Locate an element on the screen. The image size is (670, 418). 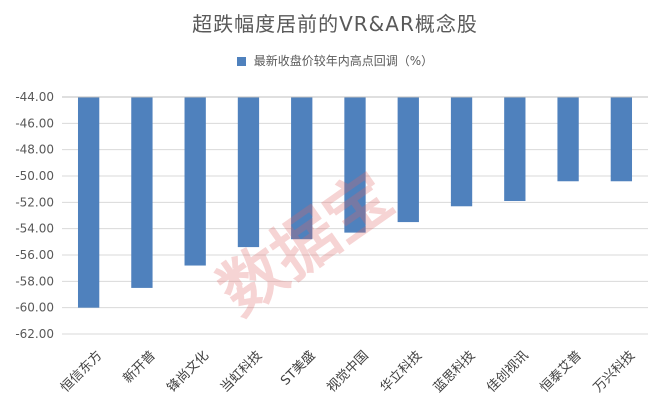
y-tick-label: -54.00 is located at coordinates (34, 229).